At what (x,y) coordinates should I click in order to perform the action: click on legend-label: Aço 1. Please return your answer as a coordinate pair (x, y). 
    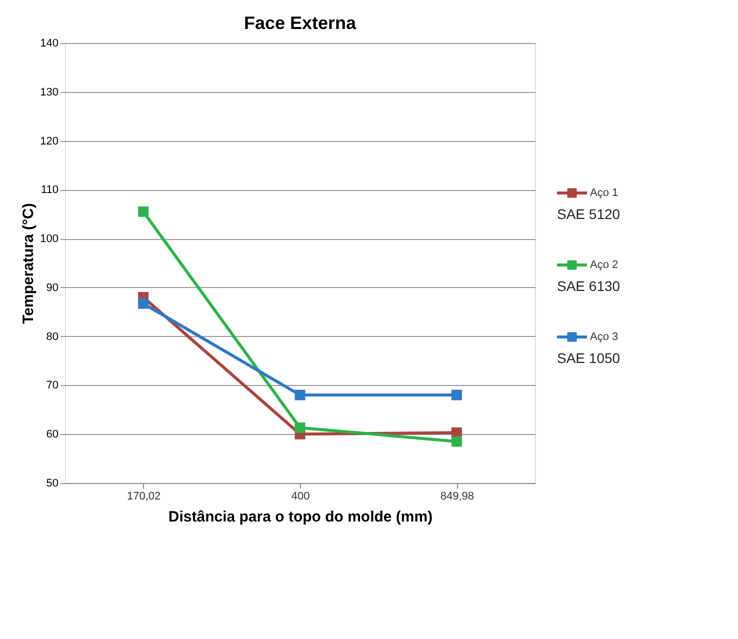
    Looking at the image, I should click on (604, 193).